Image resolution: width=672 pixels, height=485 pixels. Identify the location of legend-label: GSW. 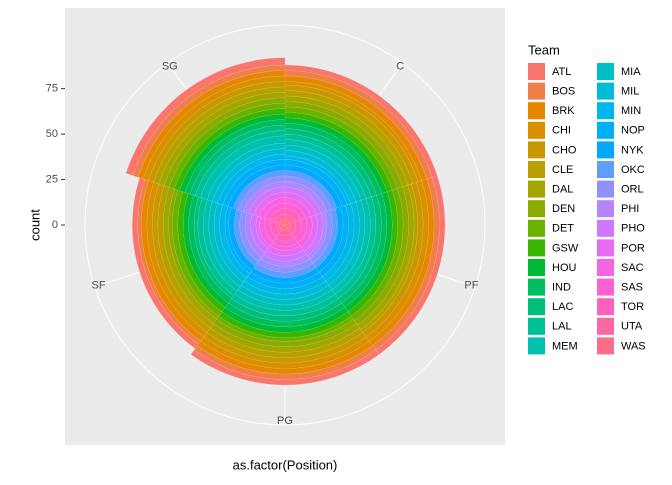
(565, 248).